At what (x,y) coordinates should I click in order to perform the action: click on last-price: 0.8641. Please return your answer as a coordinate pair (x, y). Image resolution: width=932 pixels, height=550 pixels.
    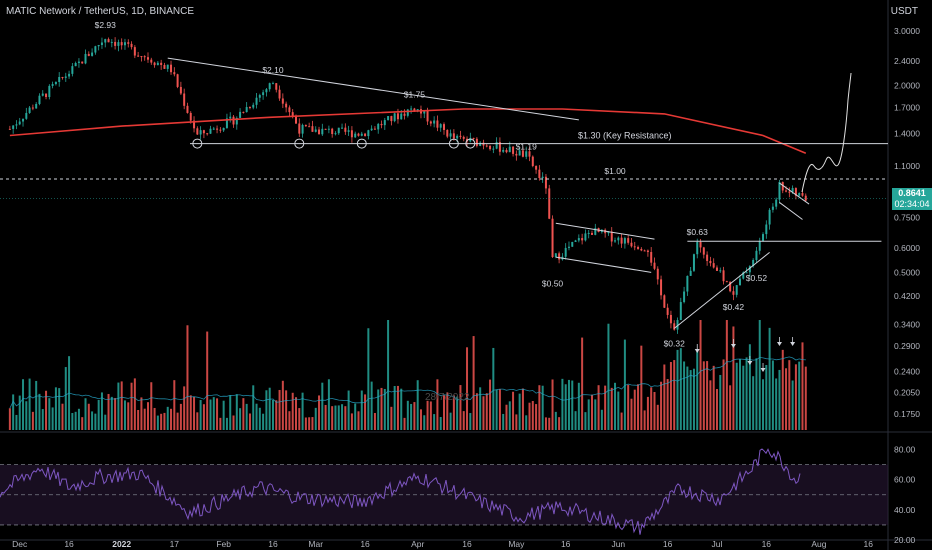
    Looking at the image, I should click on (912, 192).